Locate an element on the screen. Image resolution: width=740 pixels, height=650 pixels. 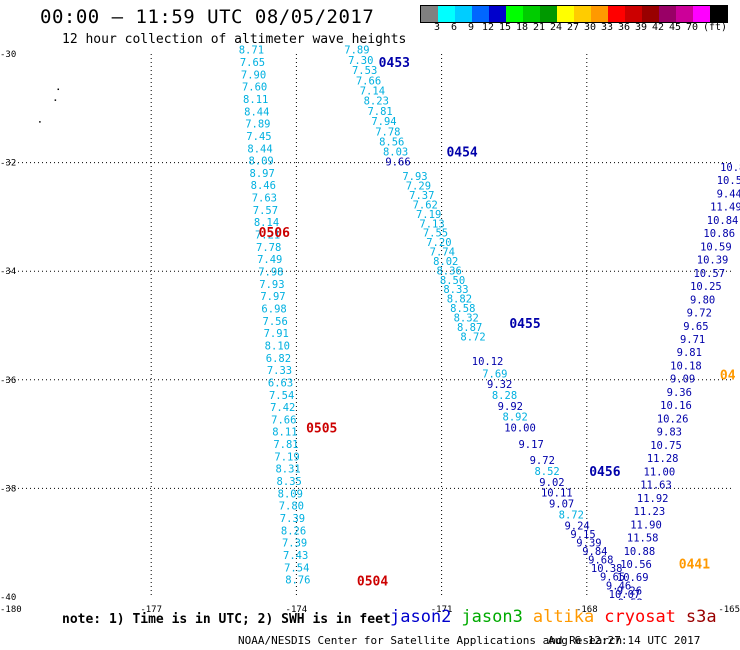
swh-value: 10.07 is located at coordinates (625, 595).